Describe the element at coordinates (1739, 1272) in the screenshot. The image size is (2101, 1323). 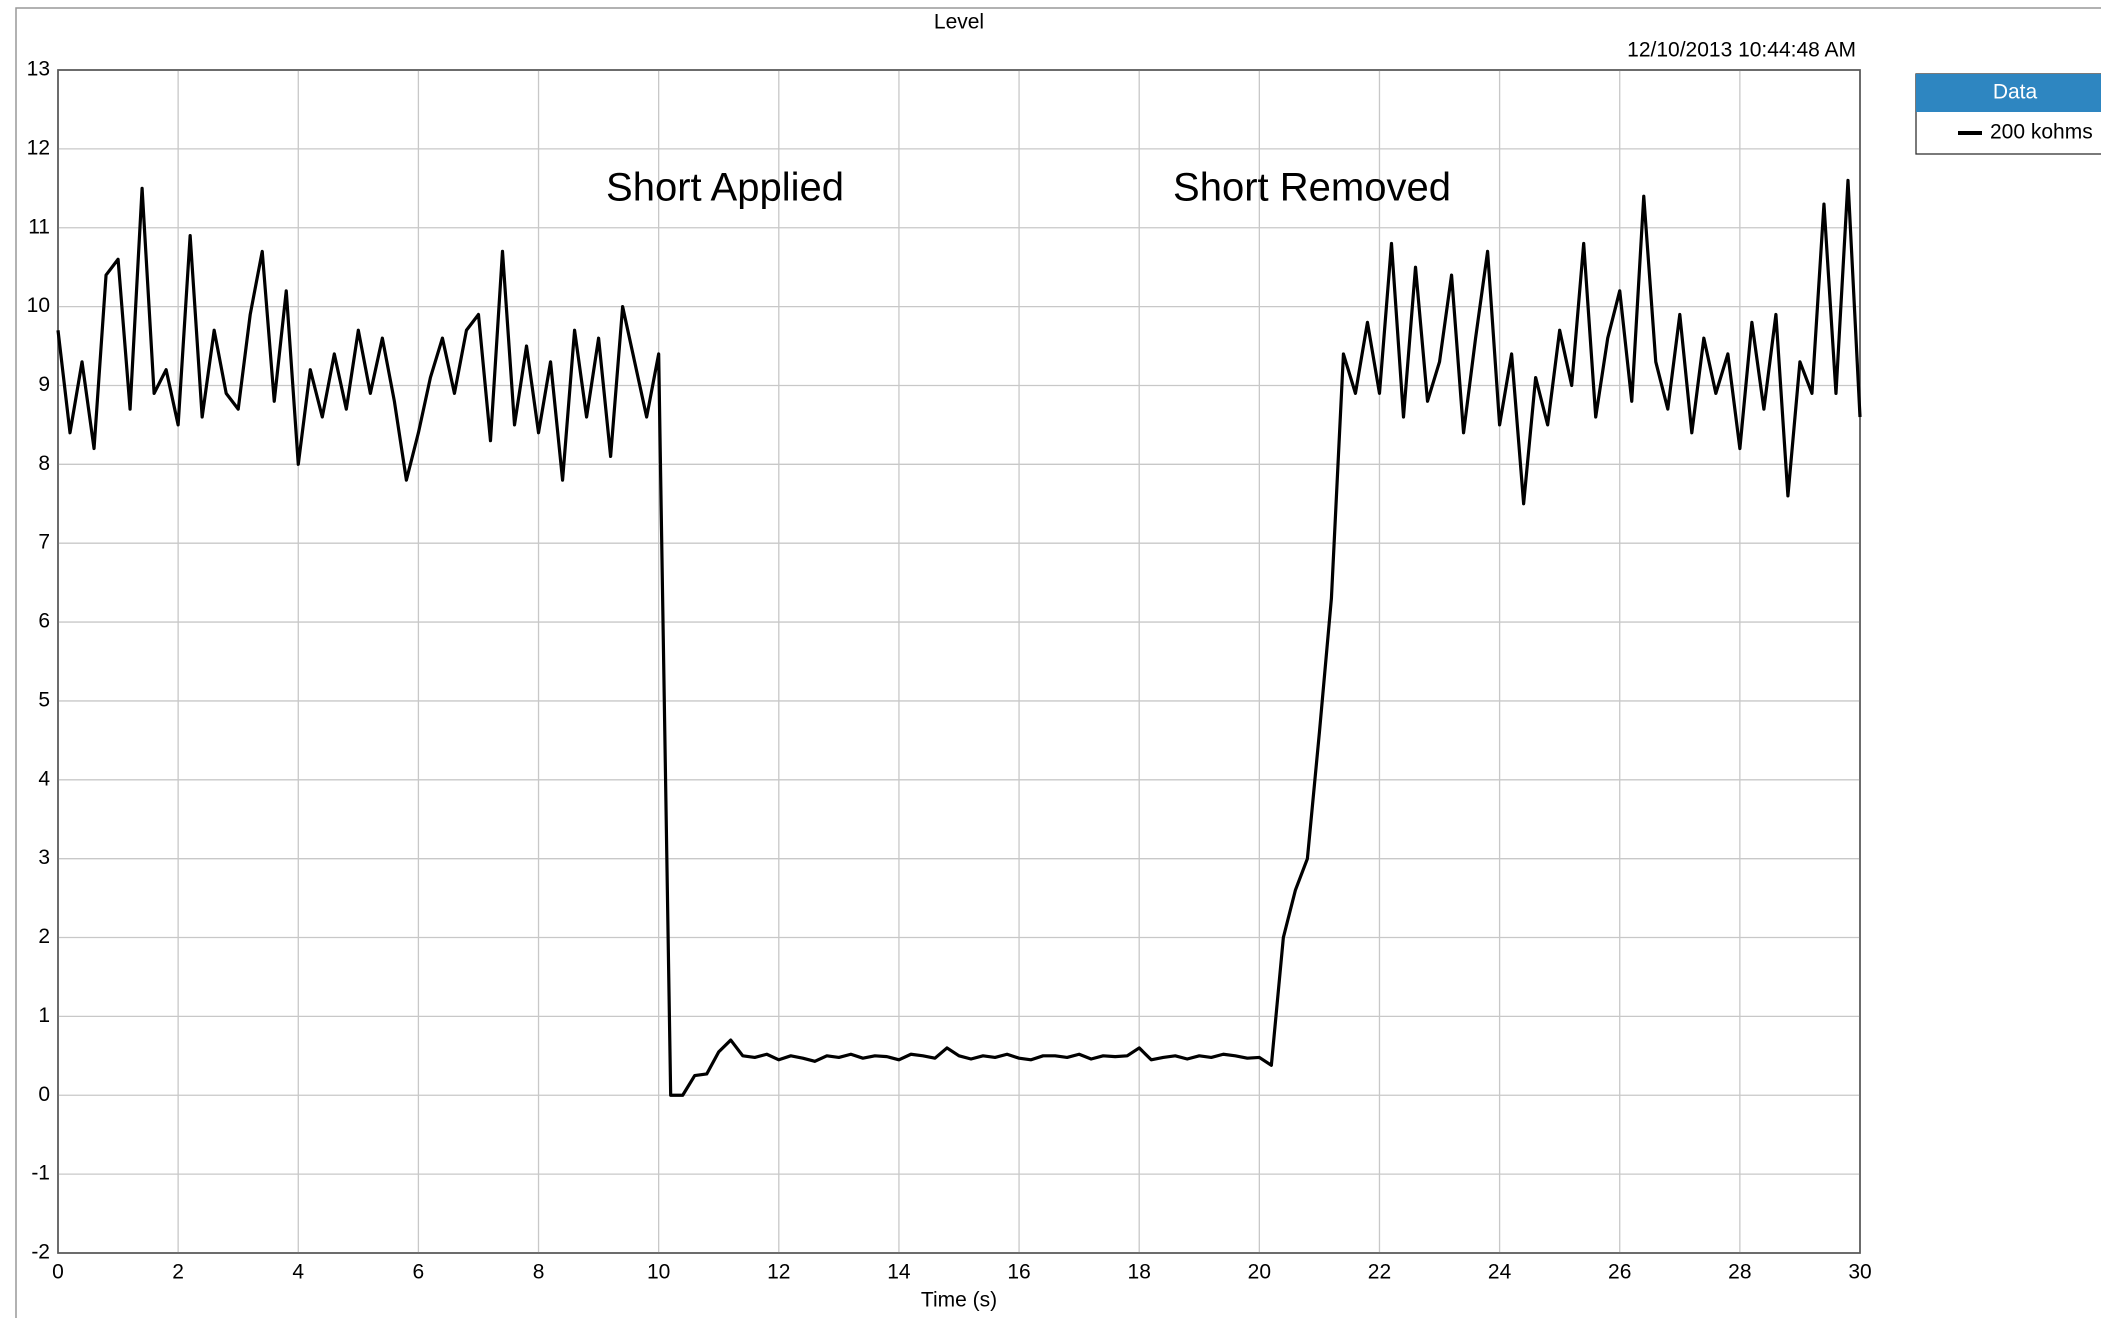
I see `x-tick-label: 28` at that location.